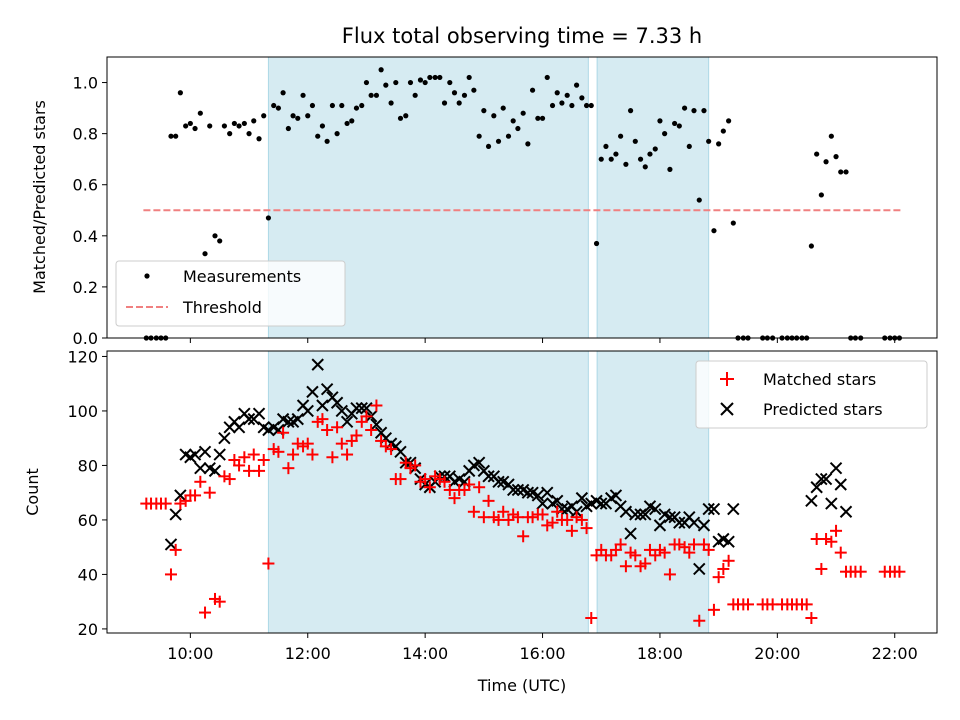  Describe the element at coordinates (32, 492) in the screenshot. I see `bottom-y-axis-label: Count` at that location.